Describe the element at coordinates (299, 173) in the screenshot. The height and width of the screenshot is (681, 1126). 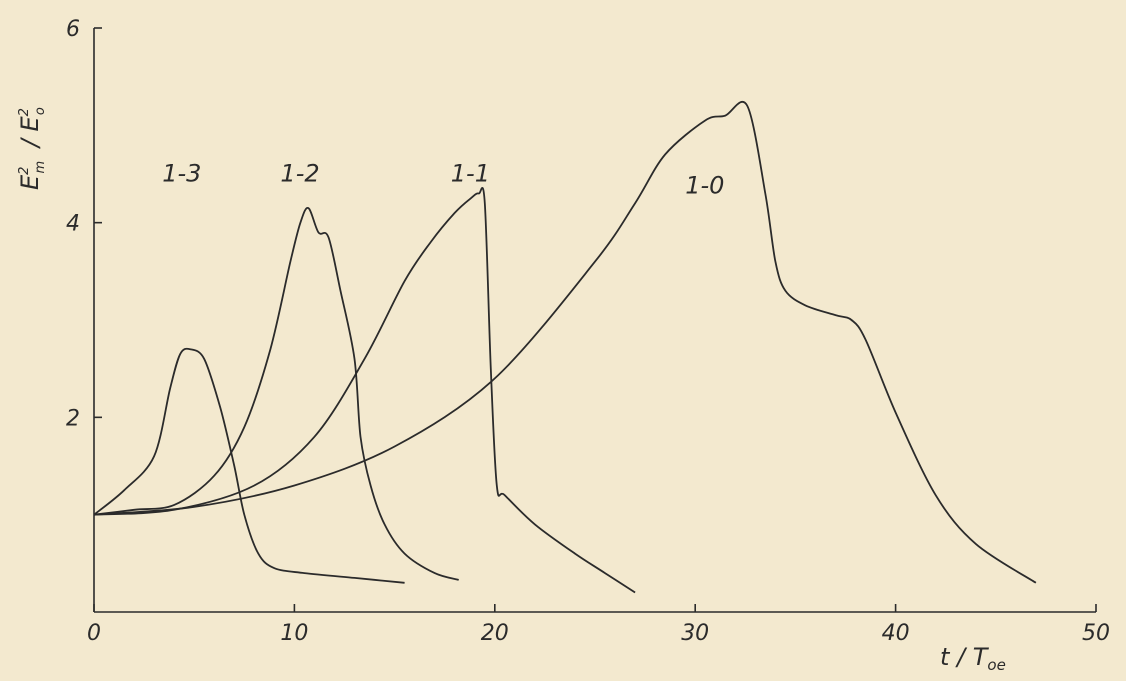
I see `series-label-1-2: 1-2` at that location.